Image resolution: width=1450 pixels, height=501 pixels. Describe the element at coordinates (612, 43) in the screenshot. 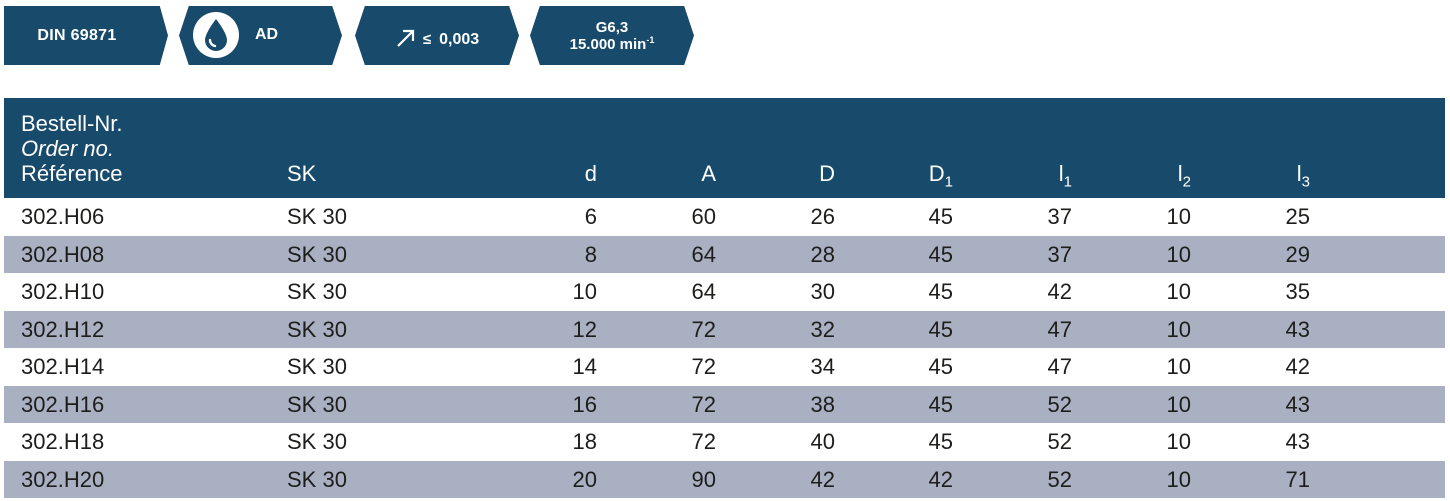

I see `balance-speed: 15.000 min-1` at that location.